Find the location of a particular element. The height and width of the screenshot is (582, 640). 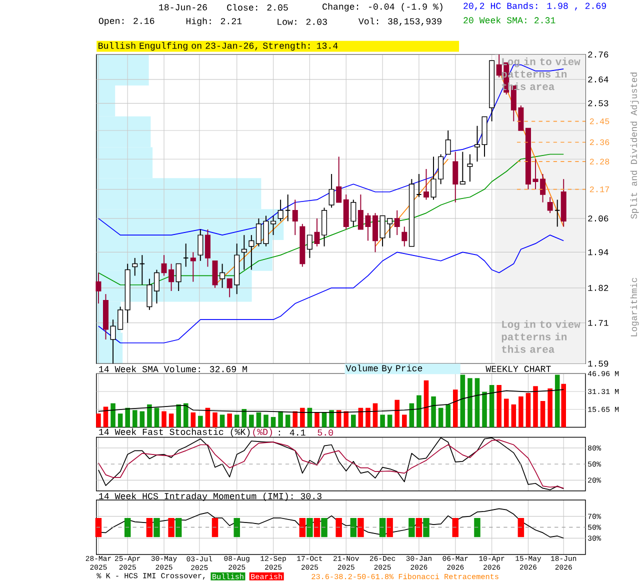

text: 5.0 is located at coordinates (325, 433).